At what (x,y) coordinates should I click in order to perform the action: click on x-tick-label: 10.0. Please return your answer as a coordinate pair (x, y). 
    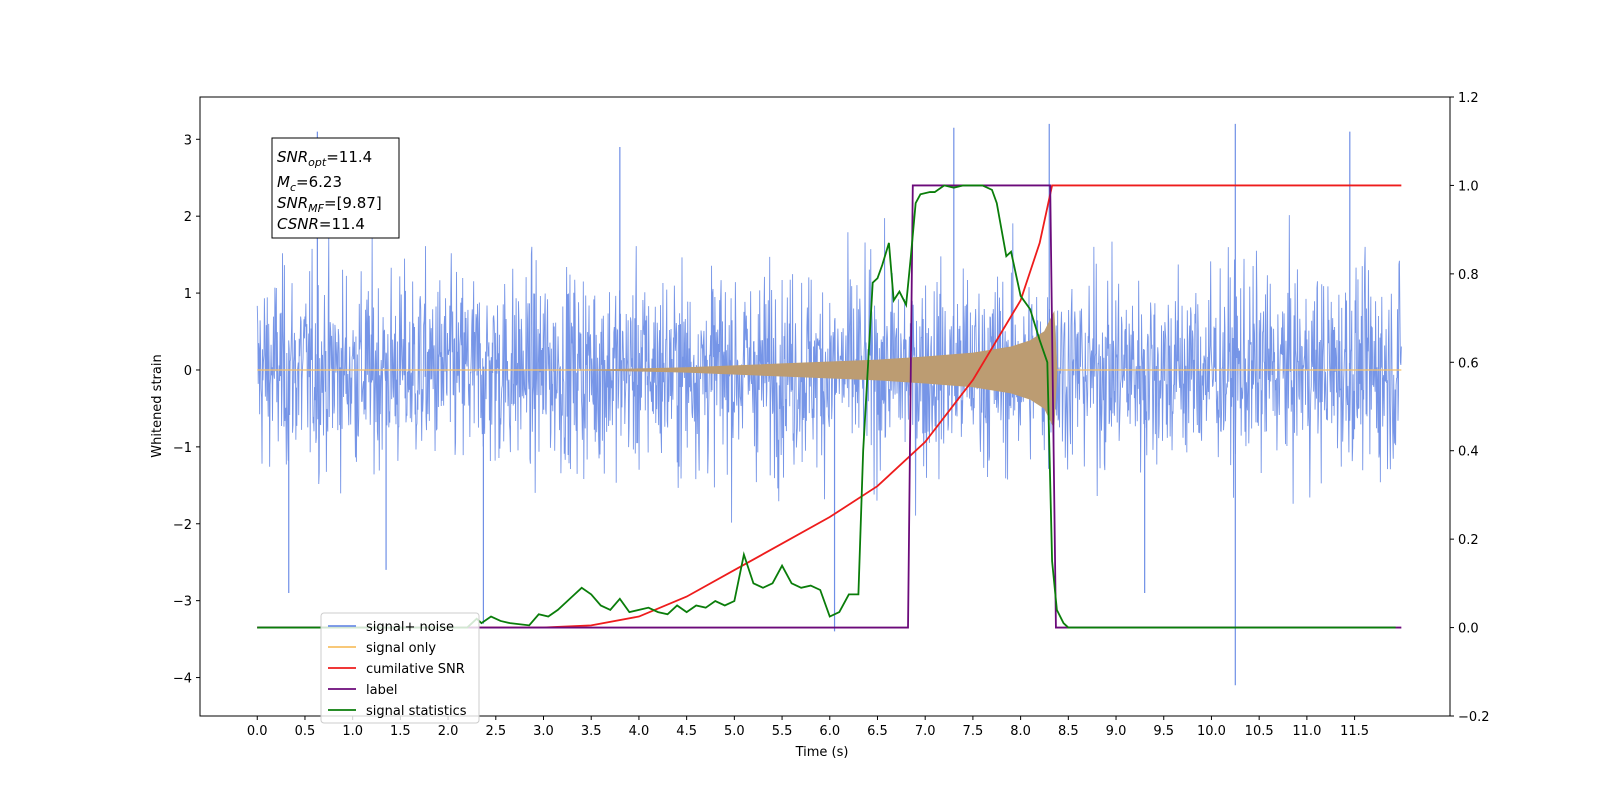
    Looking at the image, I should click on (1211, 731).